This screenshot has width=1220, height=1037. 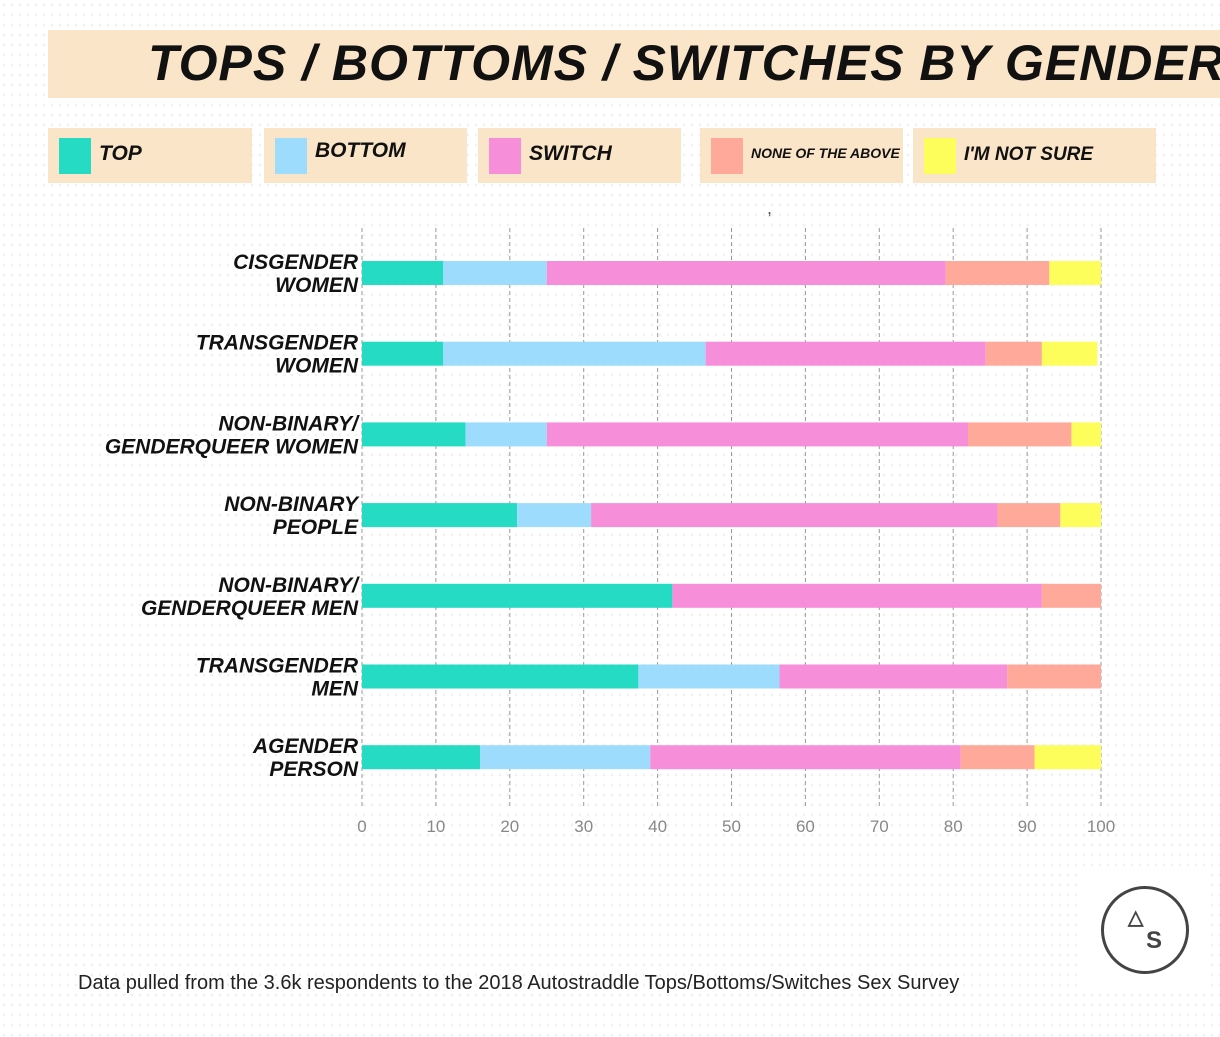 I want to click on x-tick-label: 50, so click(x=731, y=826).